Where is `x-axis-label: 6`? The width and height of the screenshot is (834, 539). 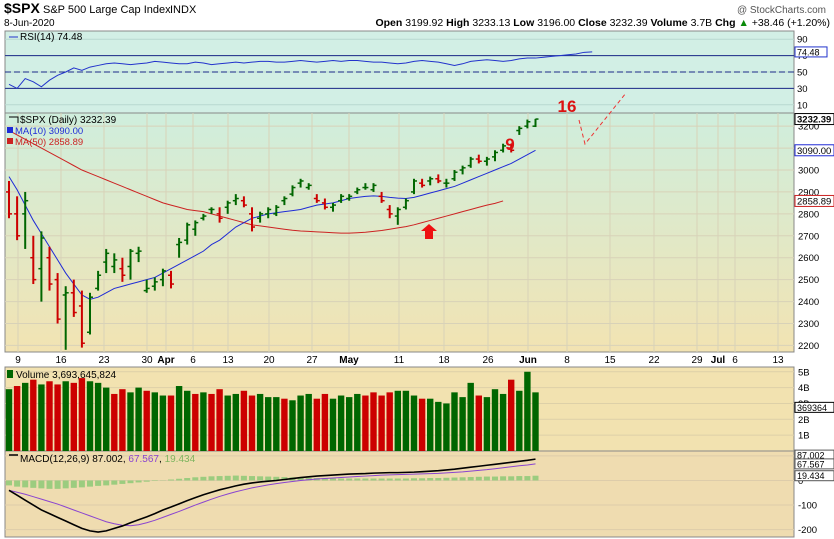 x-axis-label: 6 is located at coordinates (193, 360).